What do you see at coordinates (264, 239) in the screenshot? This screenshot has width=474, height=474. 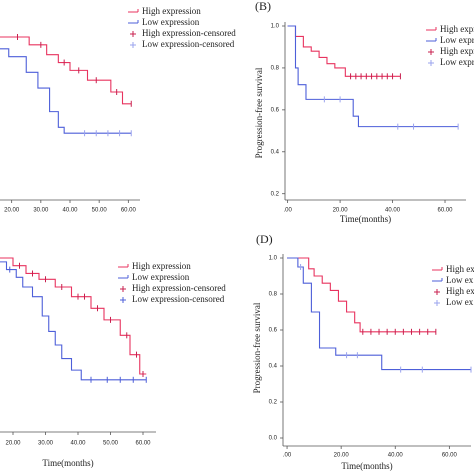 I see `panel-label: (D)` at bounding box center [264, 239].